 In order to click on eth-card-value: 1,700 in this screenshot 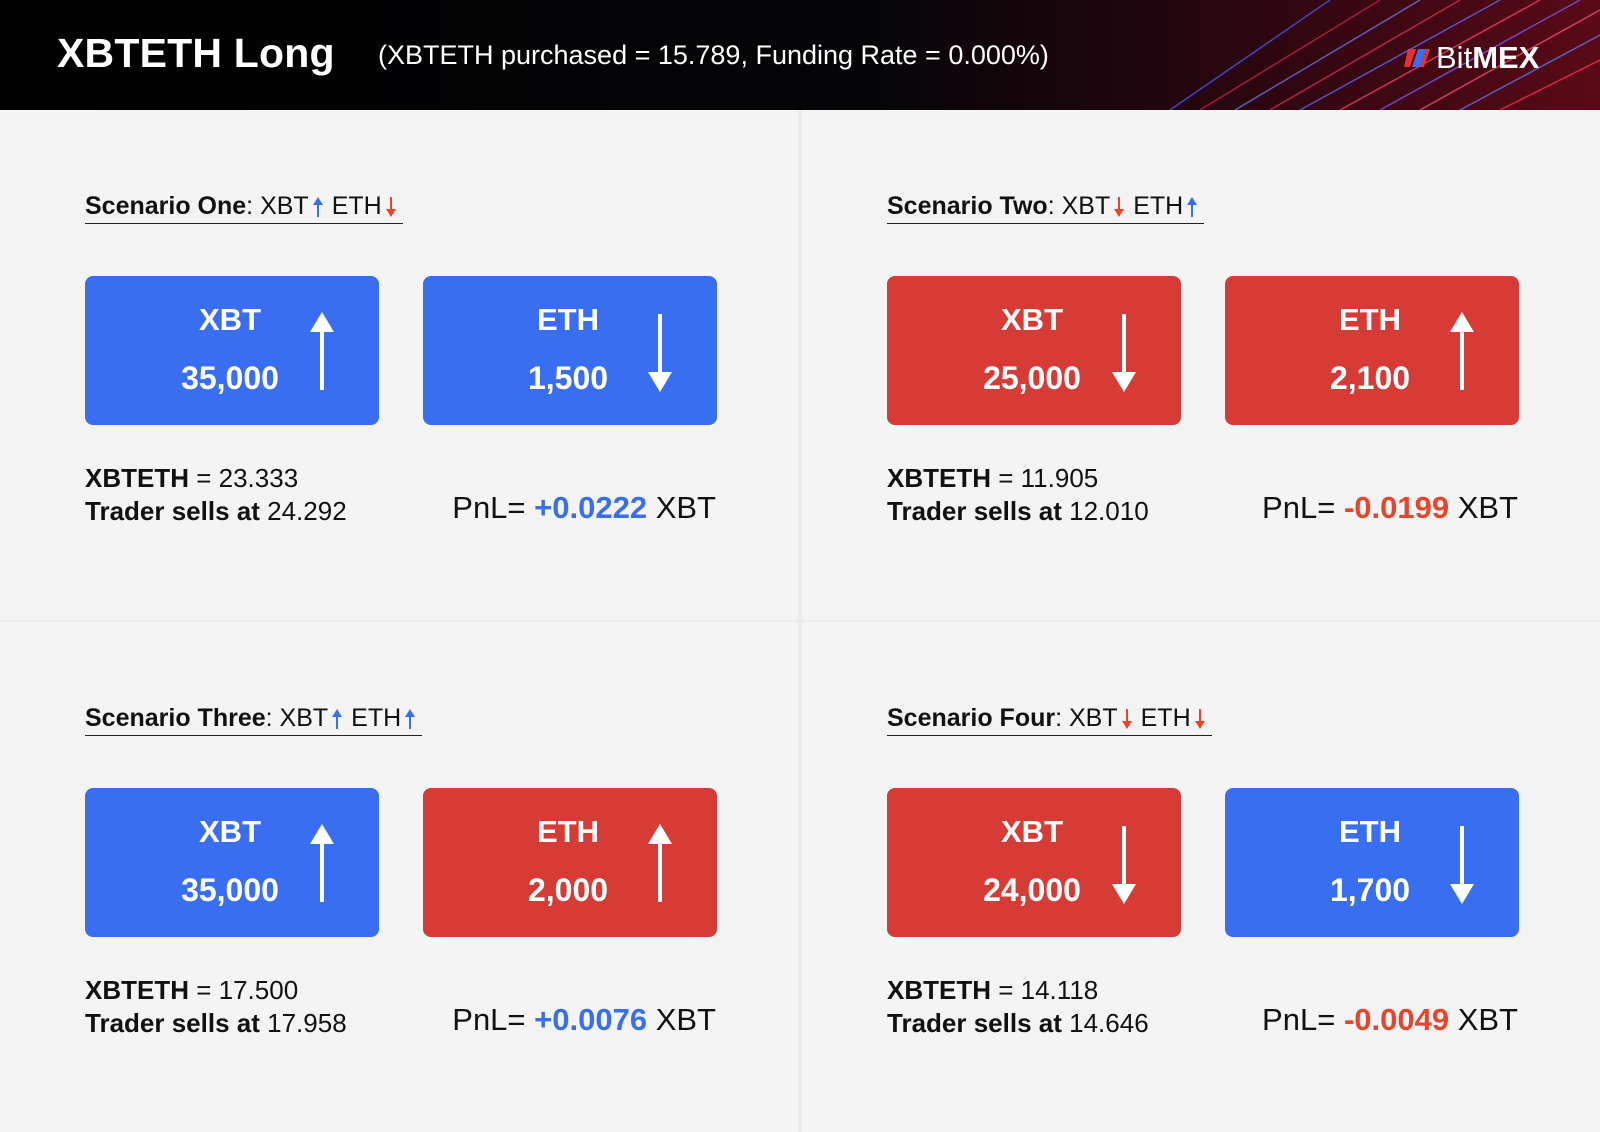, I will do `click(1370, 890)`.